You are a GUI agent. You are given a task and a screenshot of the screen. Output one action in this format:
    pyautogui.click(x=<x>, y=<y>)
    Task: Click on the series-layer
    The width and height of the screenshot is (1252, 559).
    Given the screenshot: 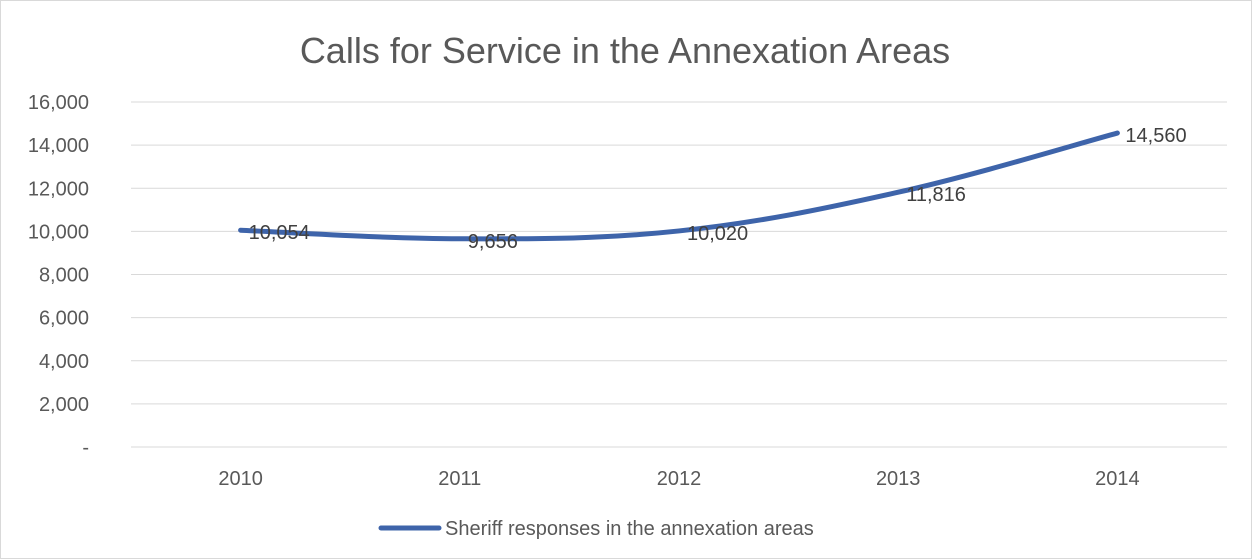 What is the action you would take?
    pyautogui.click(x=679, y=186)
    